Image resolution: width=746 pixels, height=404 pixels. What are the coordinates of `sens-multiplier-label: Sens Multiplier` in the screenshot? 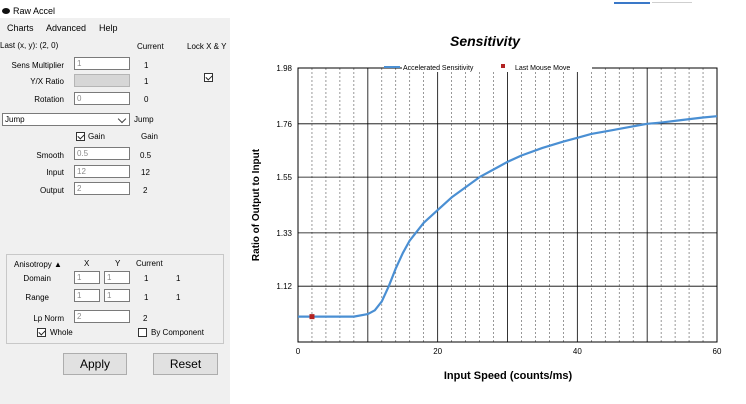 It's located at (37, 65).